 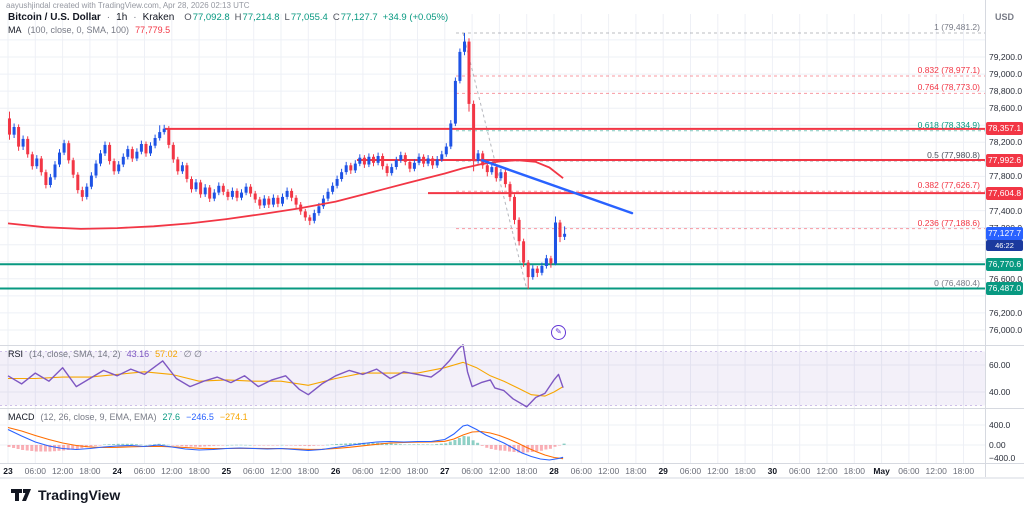 I want to click on exchange-label: Kraken, so click(x=158, y=17).